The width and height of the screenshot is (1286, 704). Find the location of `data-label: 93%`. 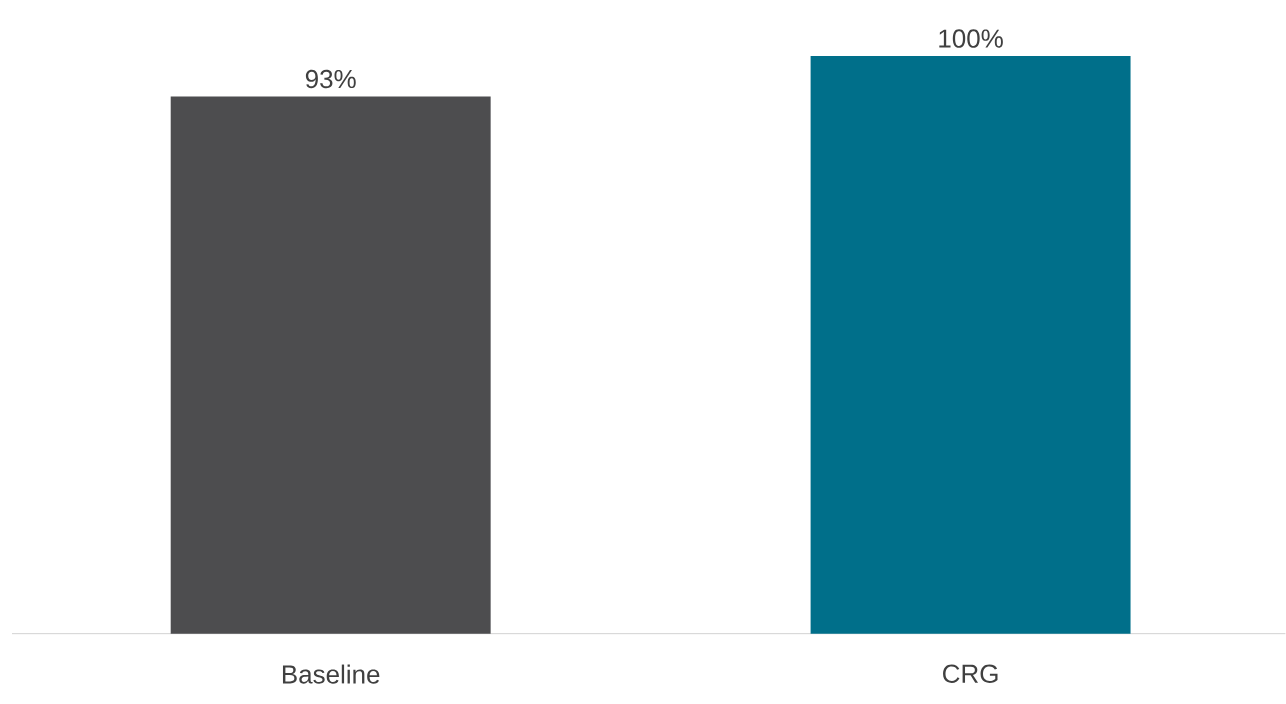

data-label: 93% is located at coordinates (330, 79).